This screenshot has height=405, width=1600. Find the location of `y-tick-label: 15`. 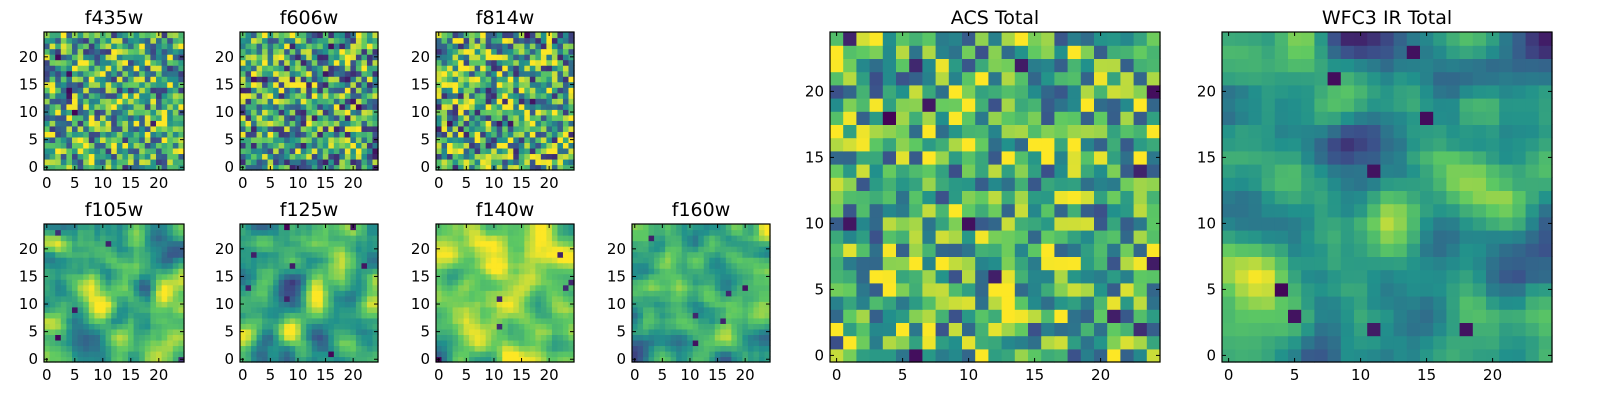

y-tick-label: 15 is located at coordinates (28, 84).